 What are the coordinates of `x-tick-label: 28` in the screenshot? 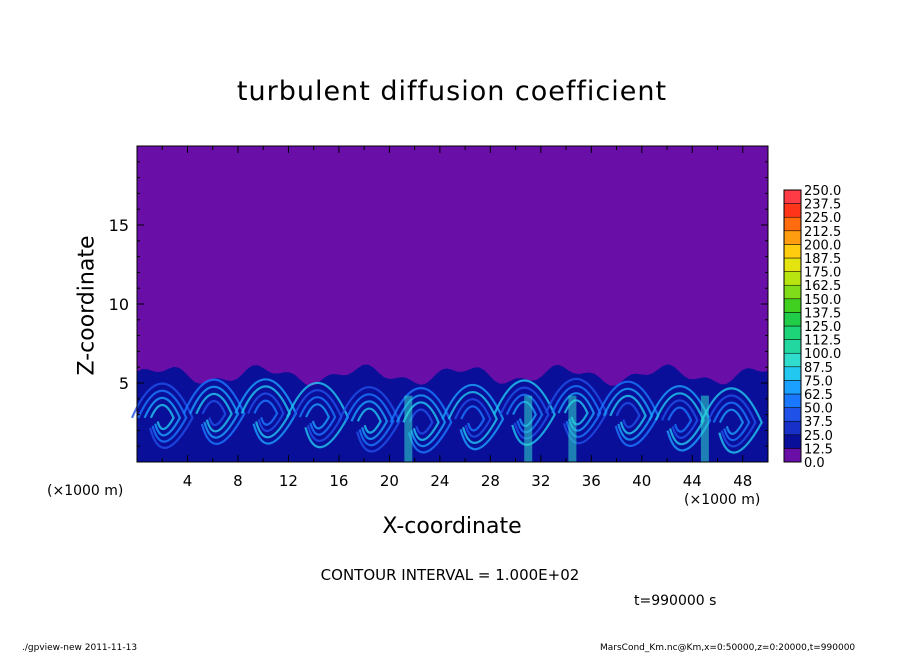 It's located at (490, 481).